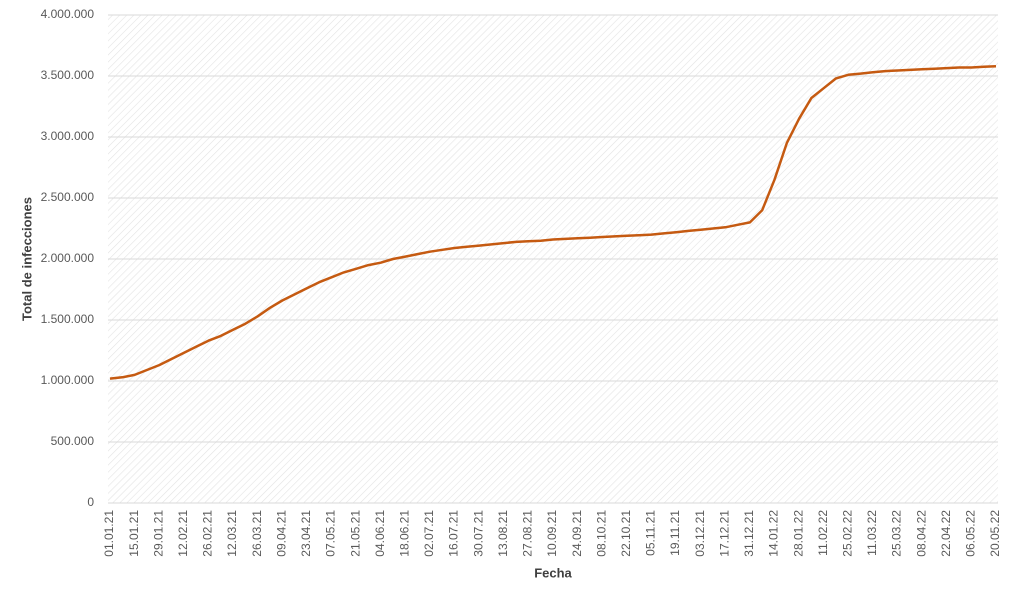  I want to click on x-tick-label: 27.08.21, so click(528, 533).